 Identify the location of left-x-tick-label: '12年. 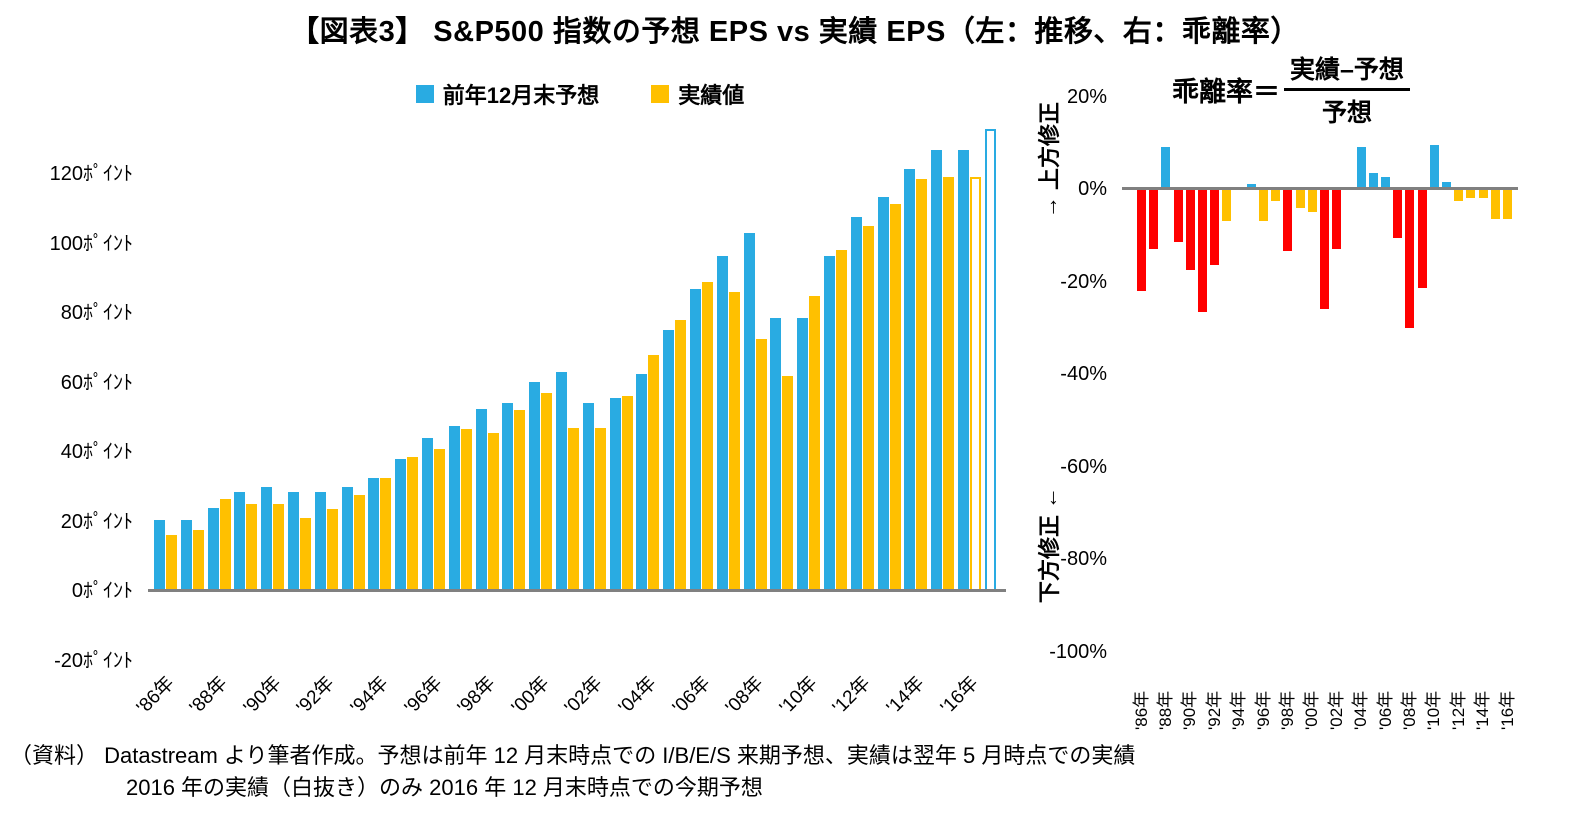
(851, 695).